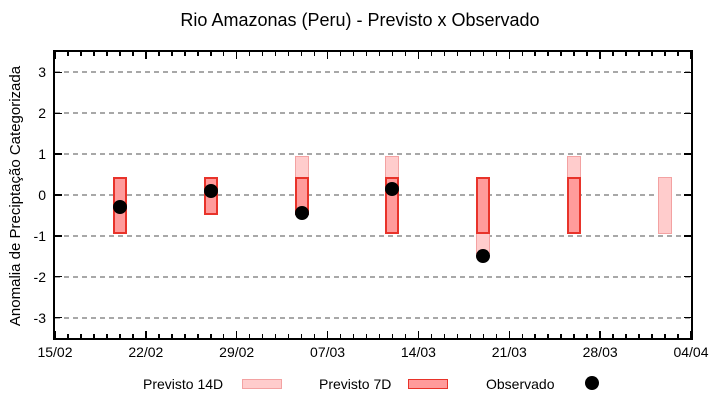  Describe the element at coordinates (55, 352) in the screenshot. I see `x-tick-label: 15/02` at that location.